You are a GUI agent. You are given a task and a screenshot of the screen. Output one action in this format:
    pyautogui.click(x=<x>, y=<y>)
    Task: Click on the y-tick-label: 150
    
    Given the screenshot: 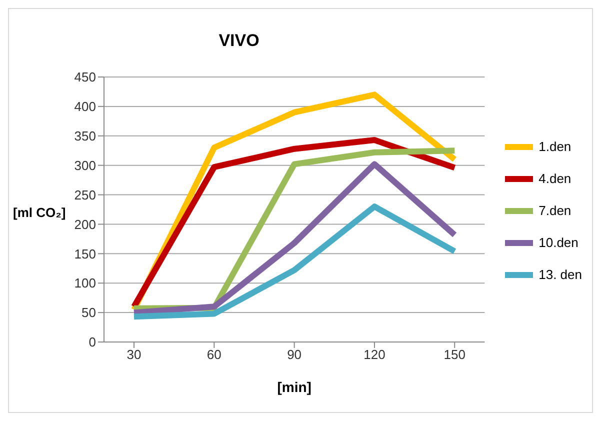 What is the action you would take?
    pyautogui.click(x=85, y=254)
    